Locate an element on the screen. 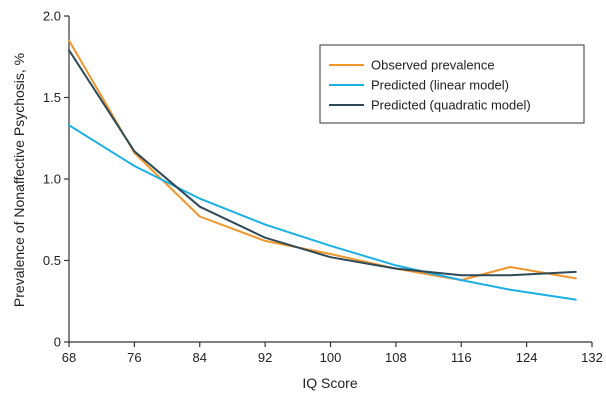 The image size is (606, 398). y-tick-label: 1.0 is located at coordinates (52, 179).